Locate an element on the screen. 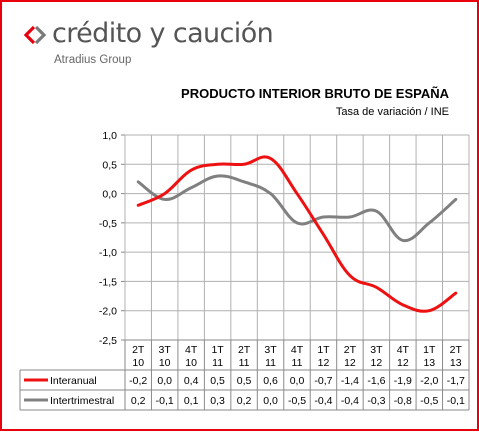  table-cell-value: -1,9 is located at coordinates (403, 381).